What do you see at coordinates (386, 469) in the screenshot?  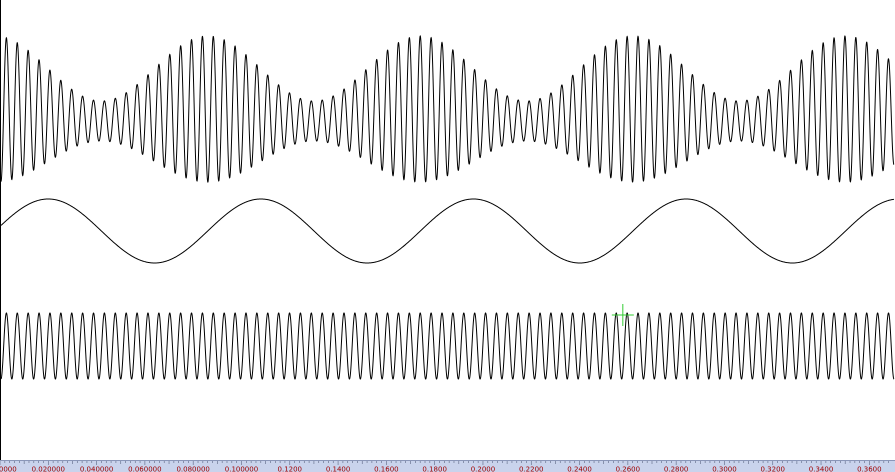 I see `ruler-tick-label: 0.1600` at bounding box center [386, 469].